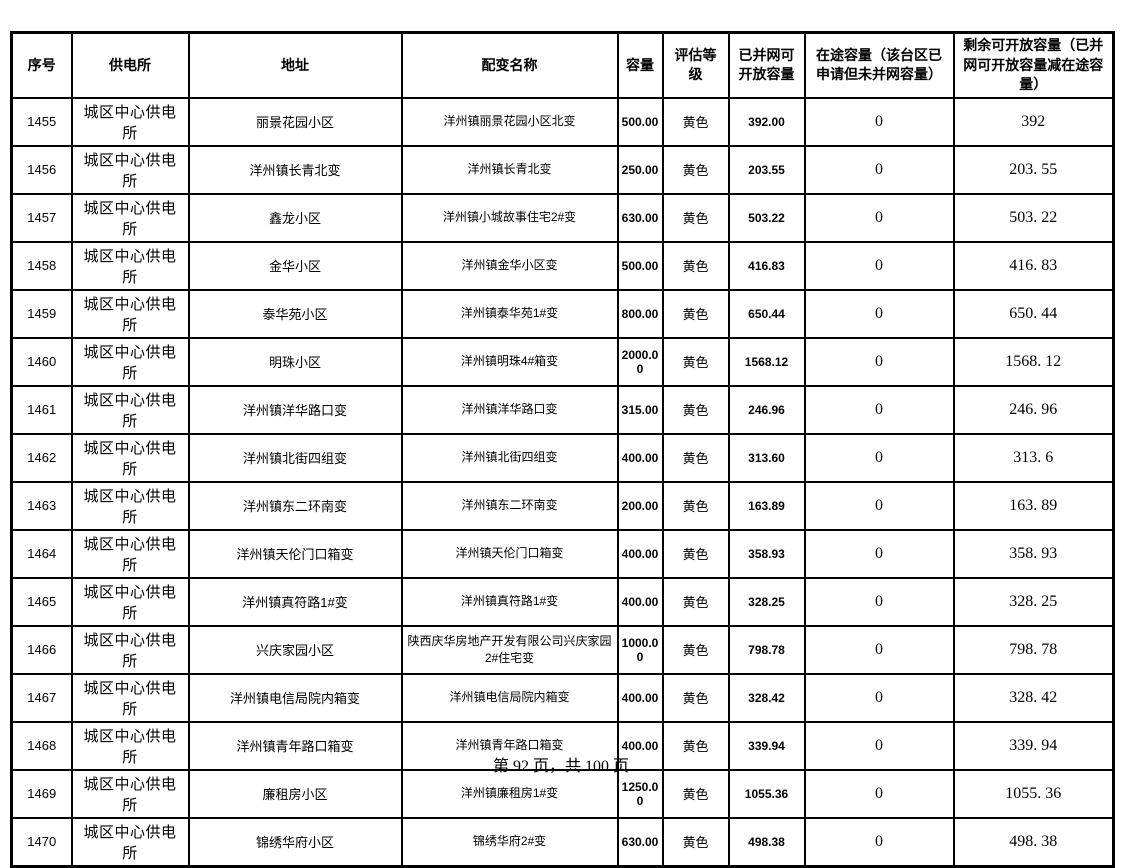 This screenshot has width=1122, height=868. Describe the element at coordinates (41, 265) in the screenshot. I see `seq-cell: 1458` at that location.